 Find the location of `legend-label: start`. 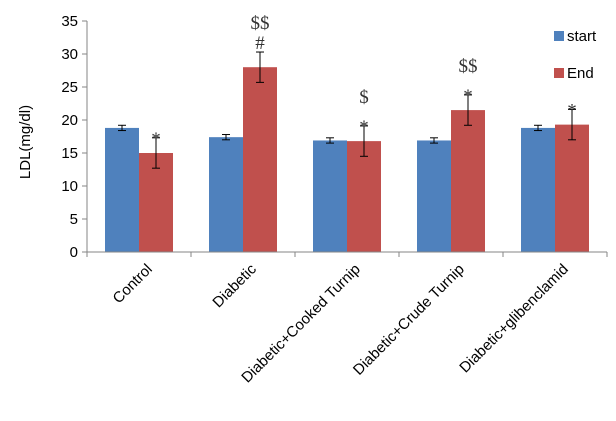

legend-label: start is located at coordinates (582, 36).